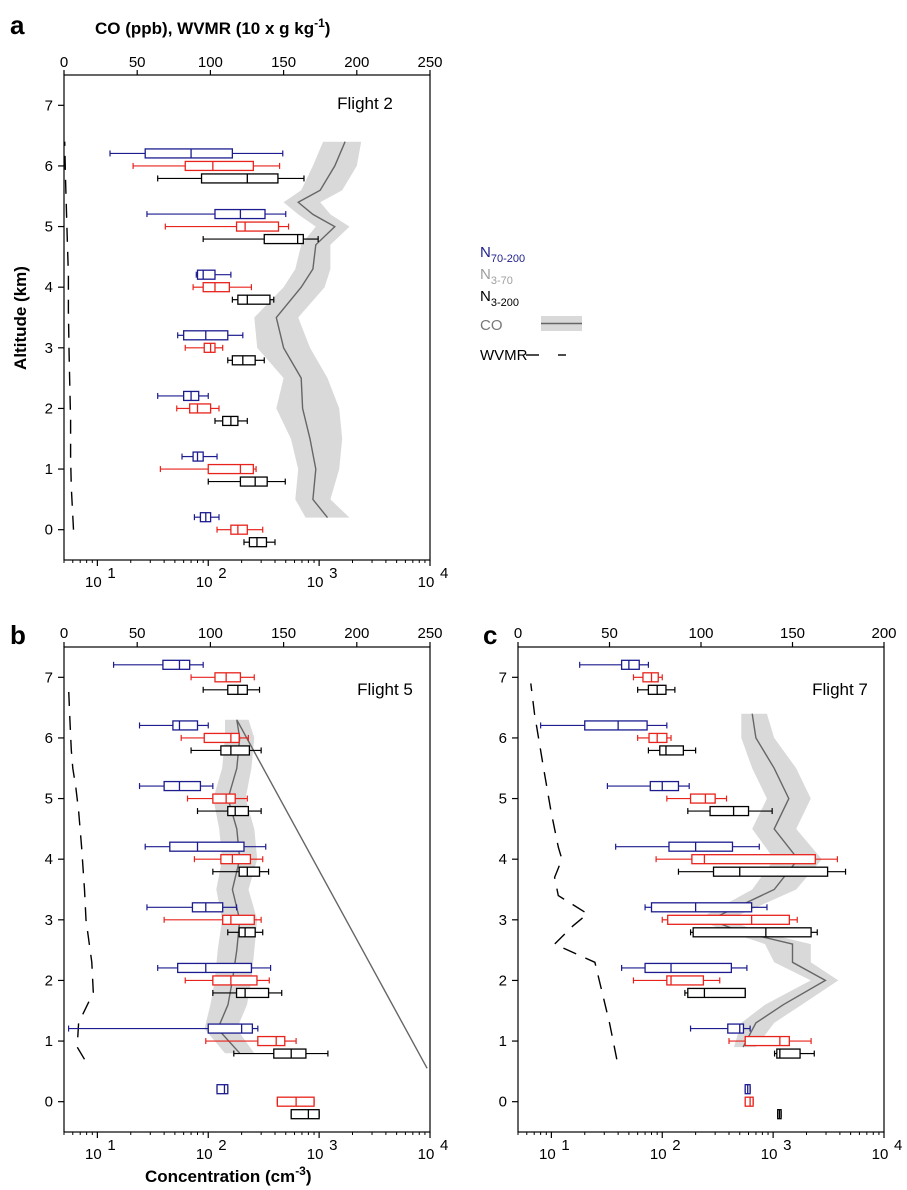  Describe the element at coordinates (502, 254) in the screenshot. I see `legend-n70-200: N70-200` at that location.